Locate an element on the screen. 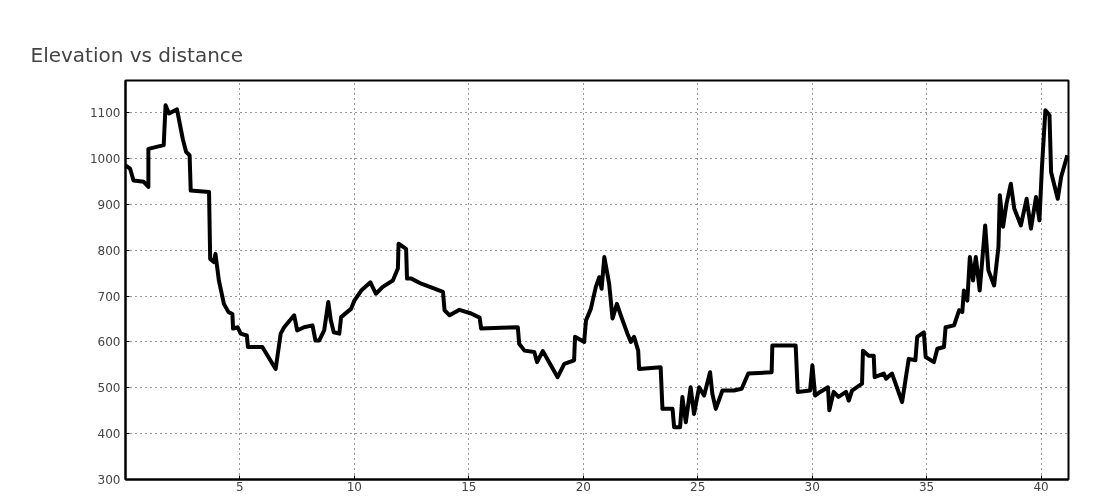 Image resolution: width=1100 pixels, height=500 pixels. x-tick-label: 10 is located at coordinates (354, 486).